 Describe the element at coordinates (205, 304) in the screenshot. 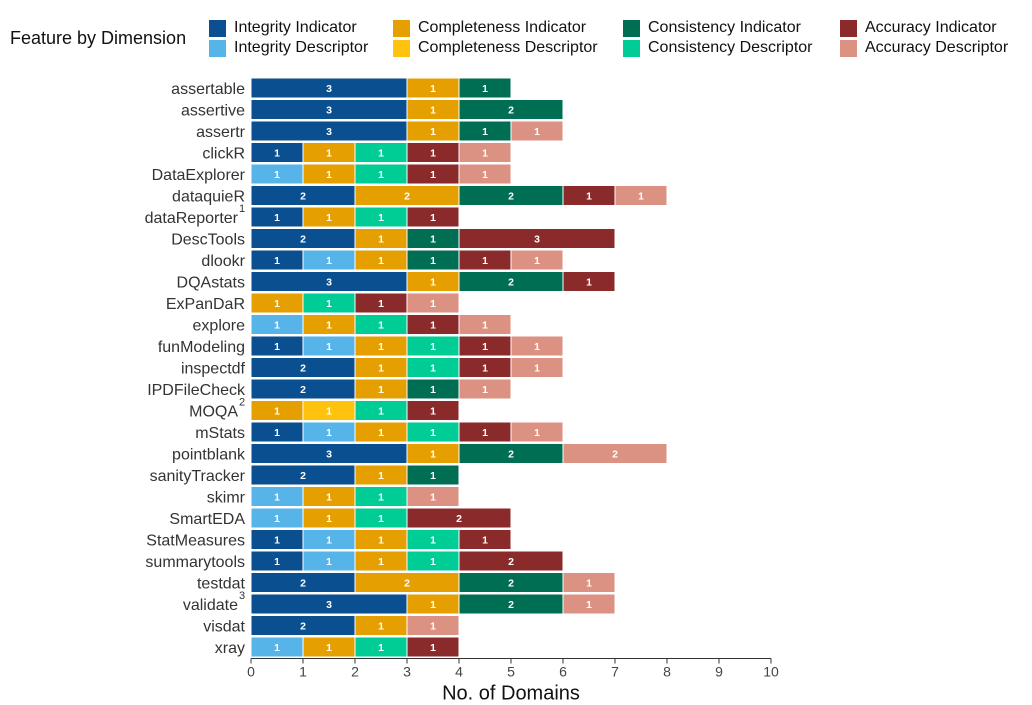

I see `category-label: ExPanDaR` at that location.